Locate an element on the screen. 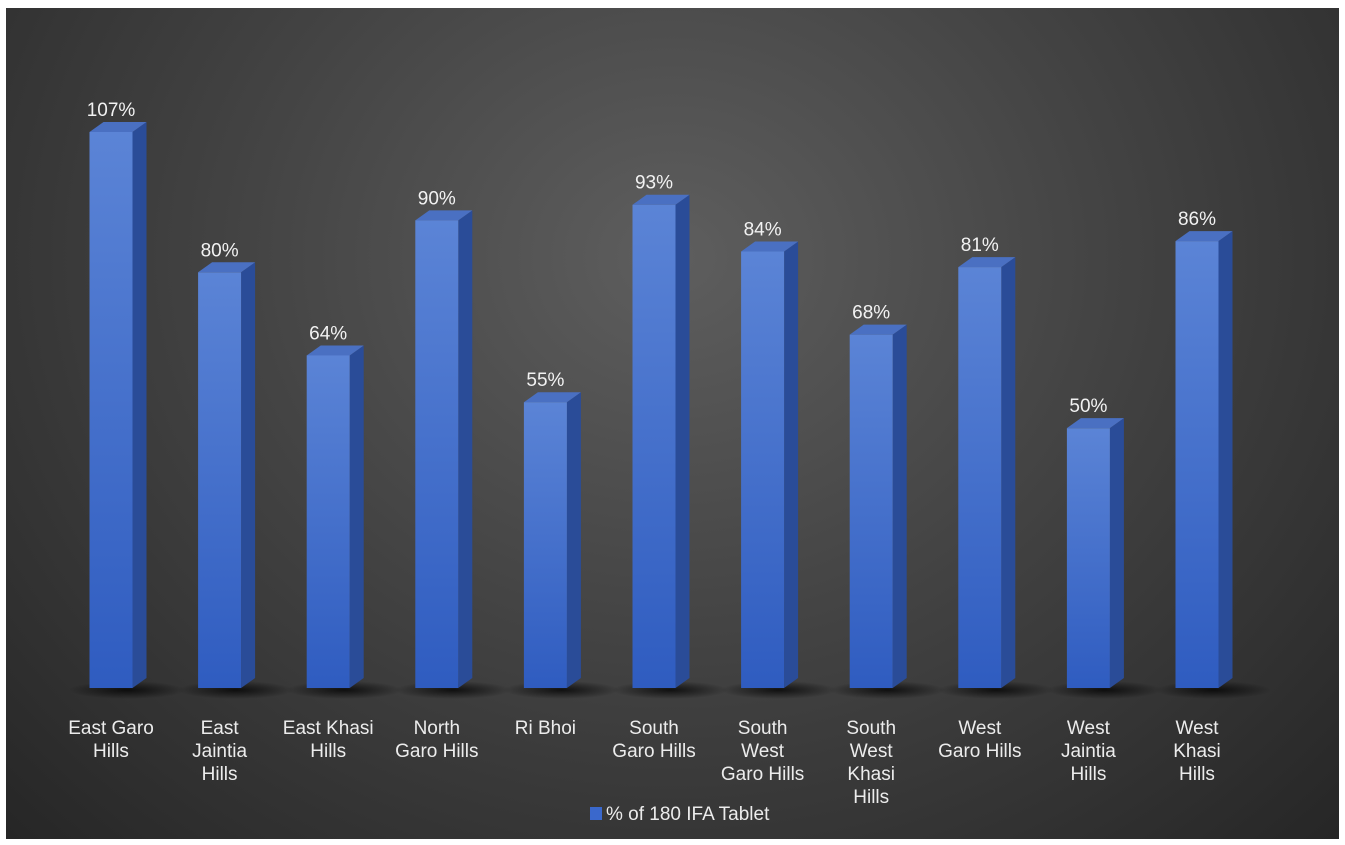 Image resolution: width=1345 pixels, height=845 pixels. data-label: 68% is located at coordinates (871, 313).